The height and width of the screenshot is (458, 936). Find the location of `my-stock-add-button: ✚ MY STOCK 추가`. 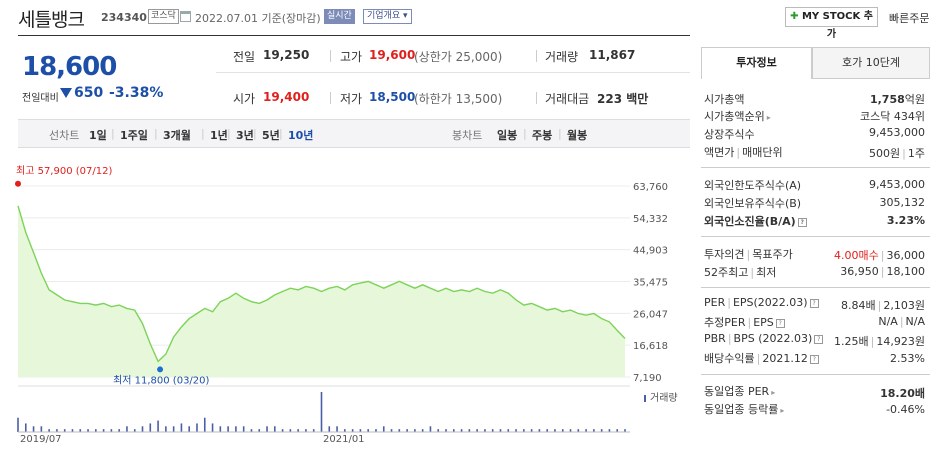

my-stock-add-button: ✚ MY STOCK 추가 is located at coordinates (831, 23).